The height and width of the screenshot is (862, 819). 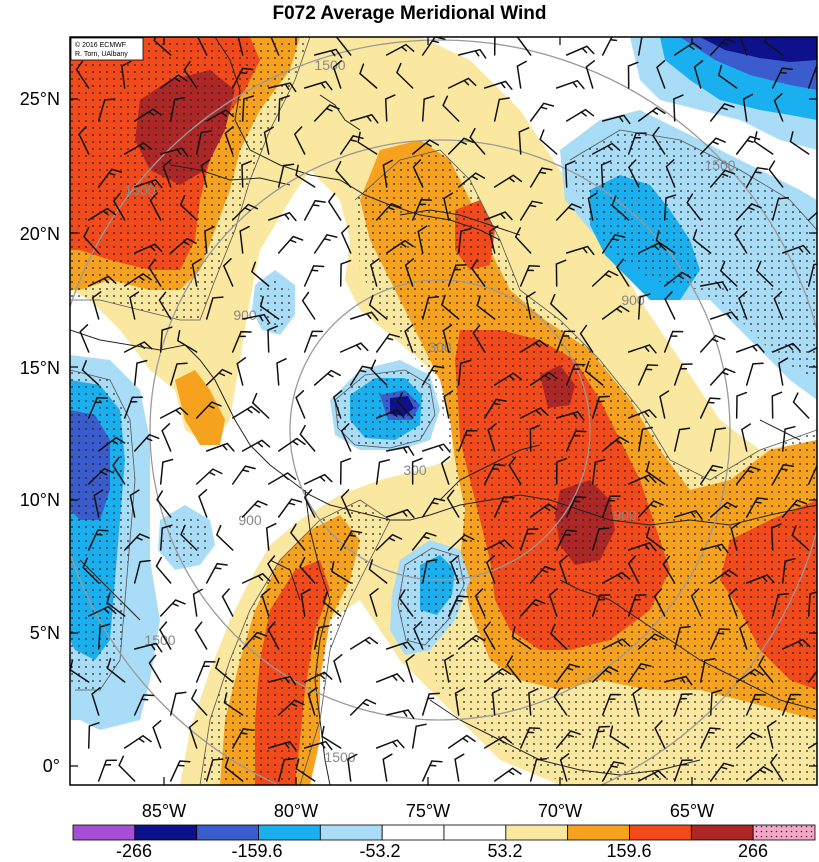 What do you see at coordinates (625, 515) in the screenshot?
I see `range-ring-label-5: 900` at bounding box center [625, 515].